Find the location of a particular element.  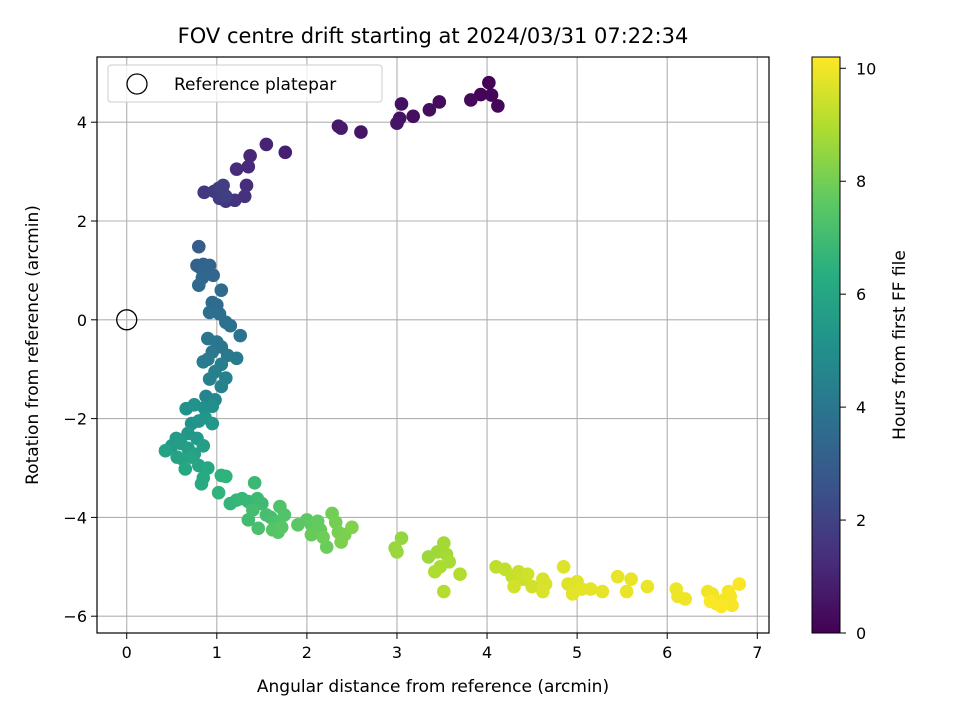

legend-box is located at coordinates (245, 83).